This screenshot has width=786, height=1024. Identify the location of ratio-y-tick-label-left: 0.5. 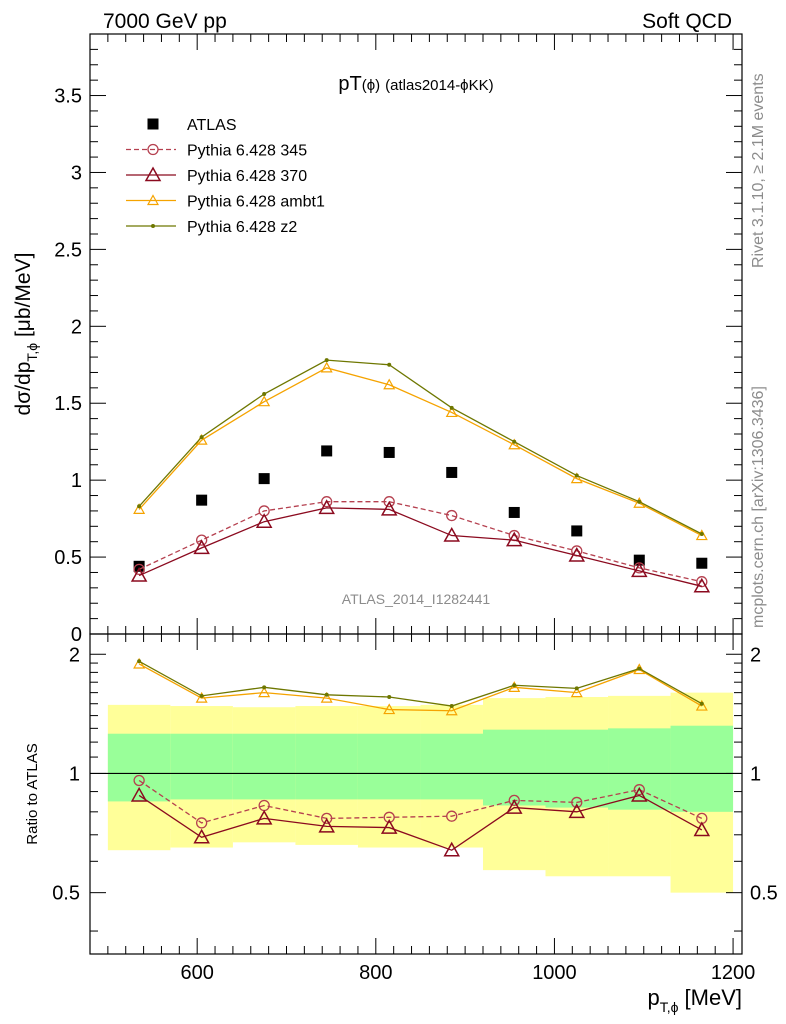
(66, 894).